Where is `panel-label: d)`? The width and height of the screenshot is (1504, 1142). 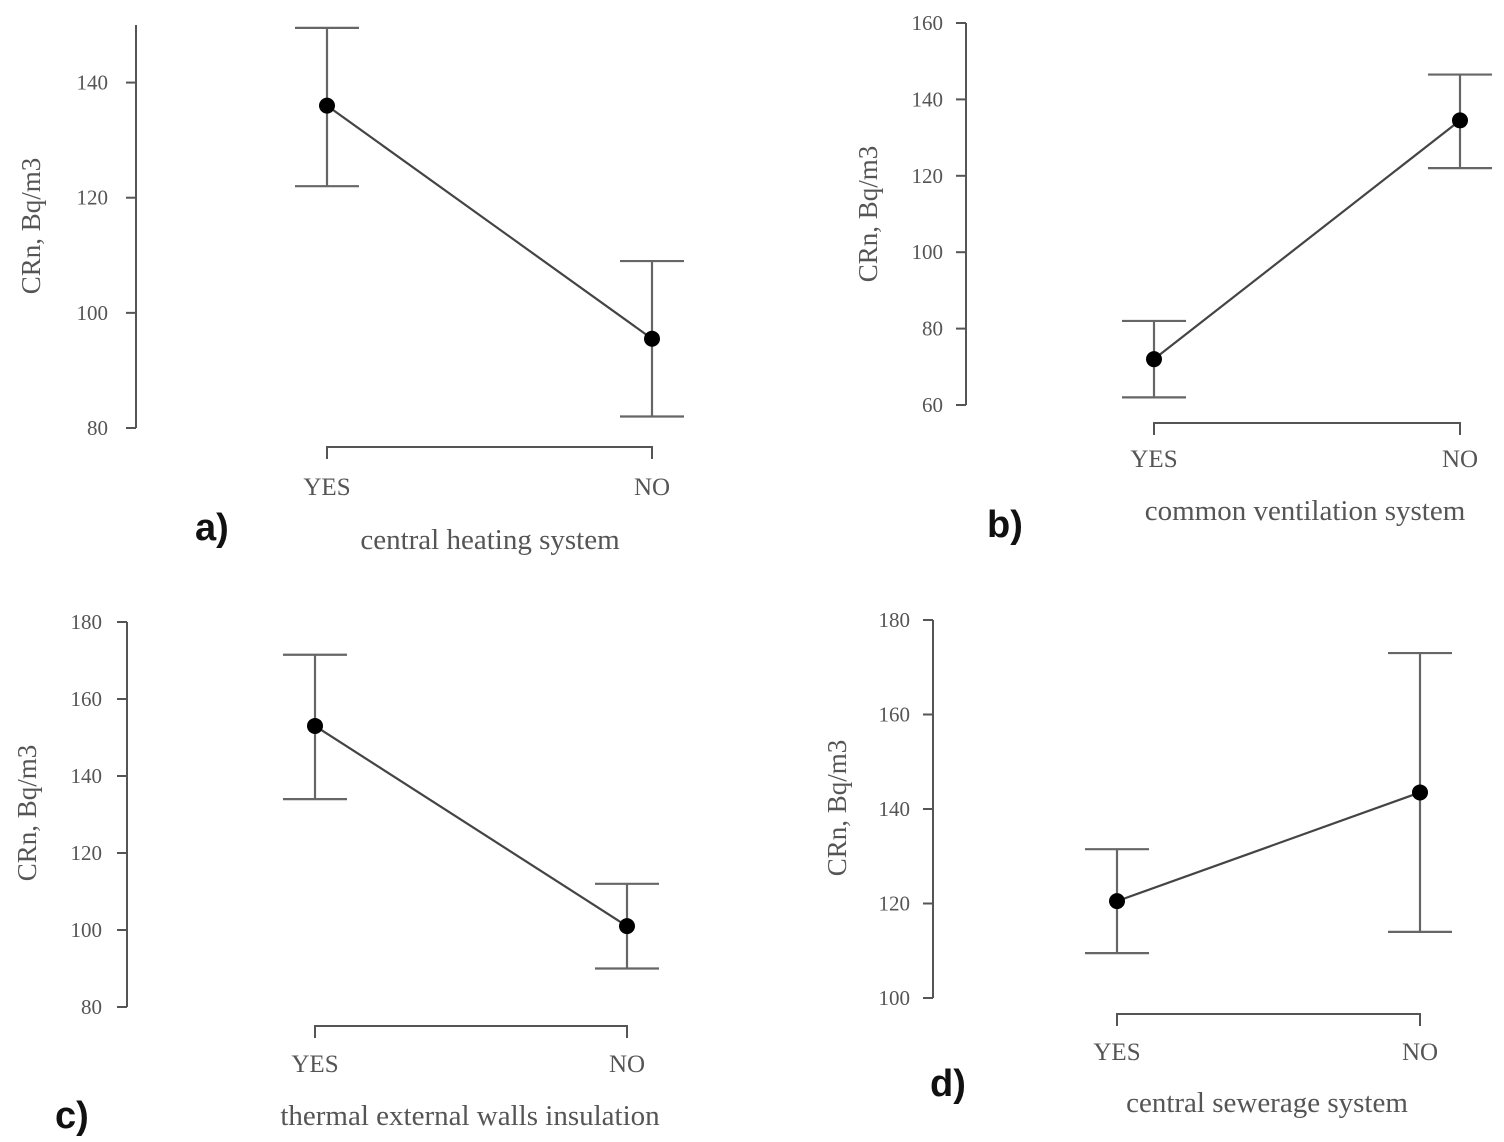 panel-label: d) is located at coordinates (948, 1084).